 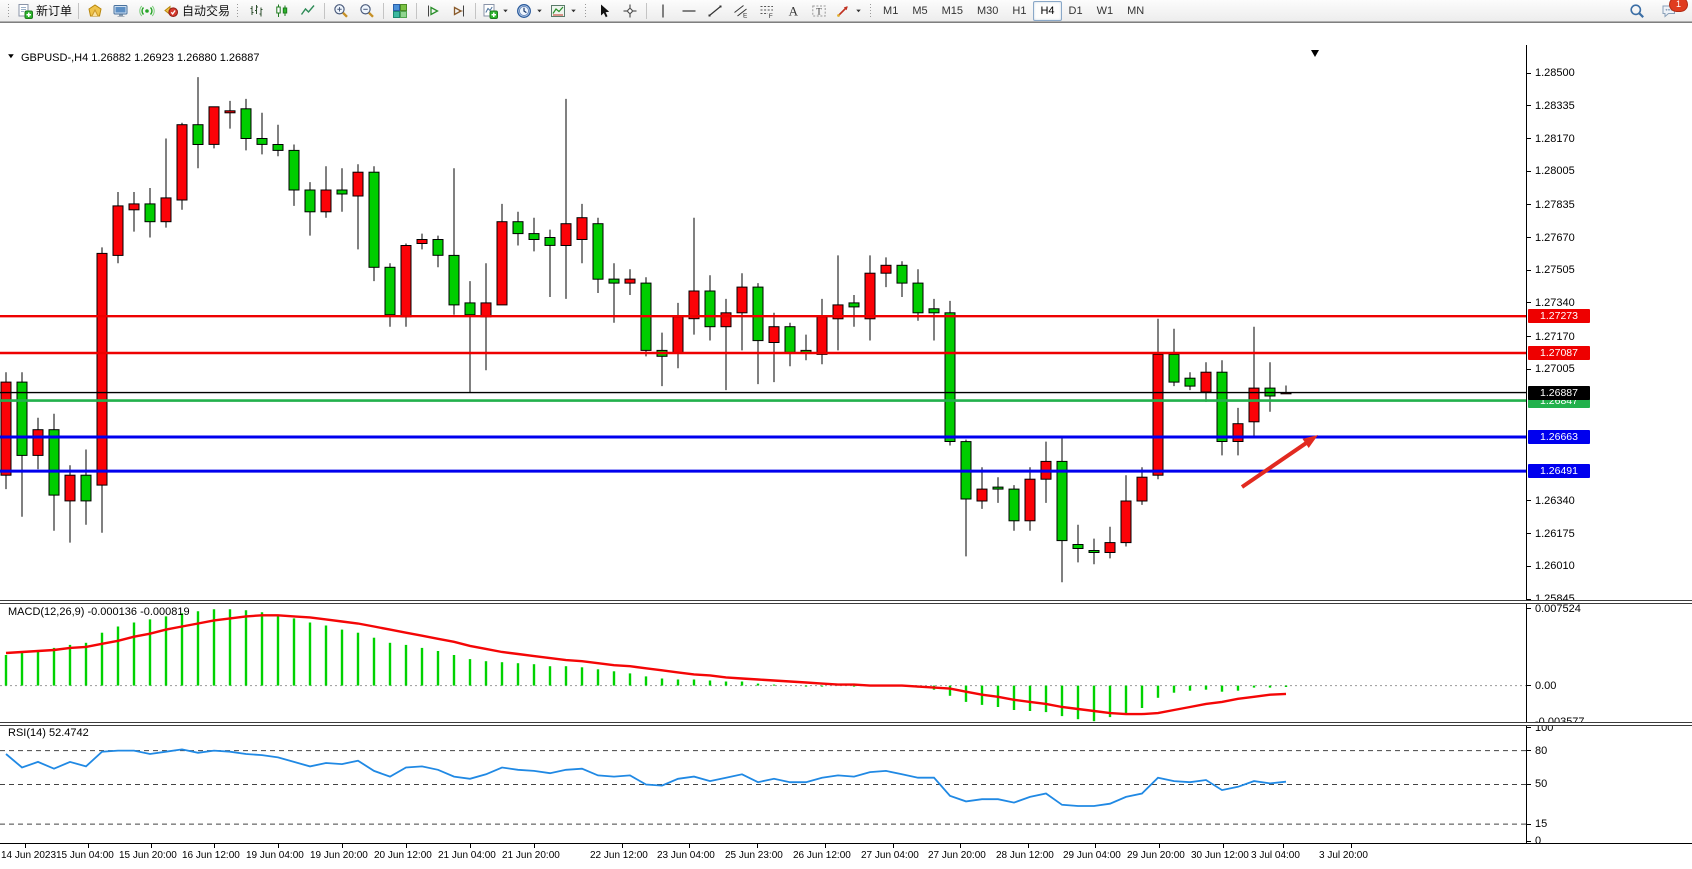 I want to click on time-axis-label: 30 Jun 12:00, so click(x=1220, y=855).